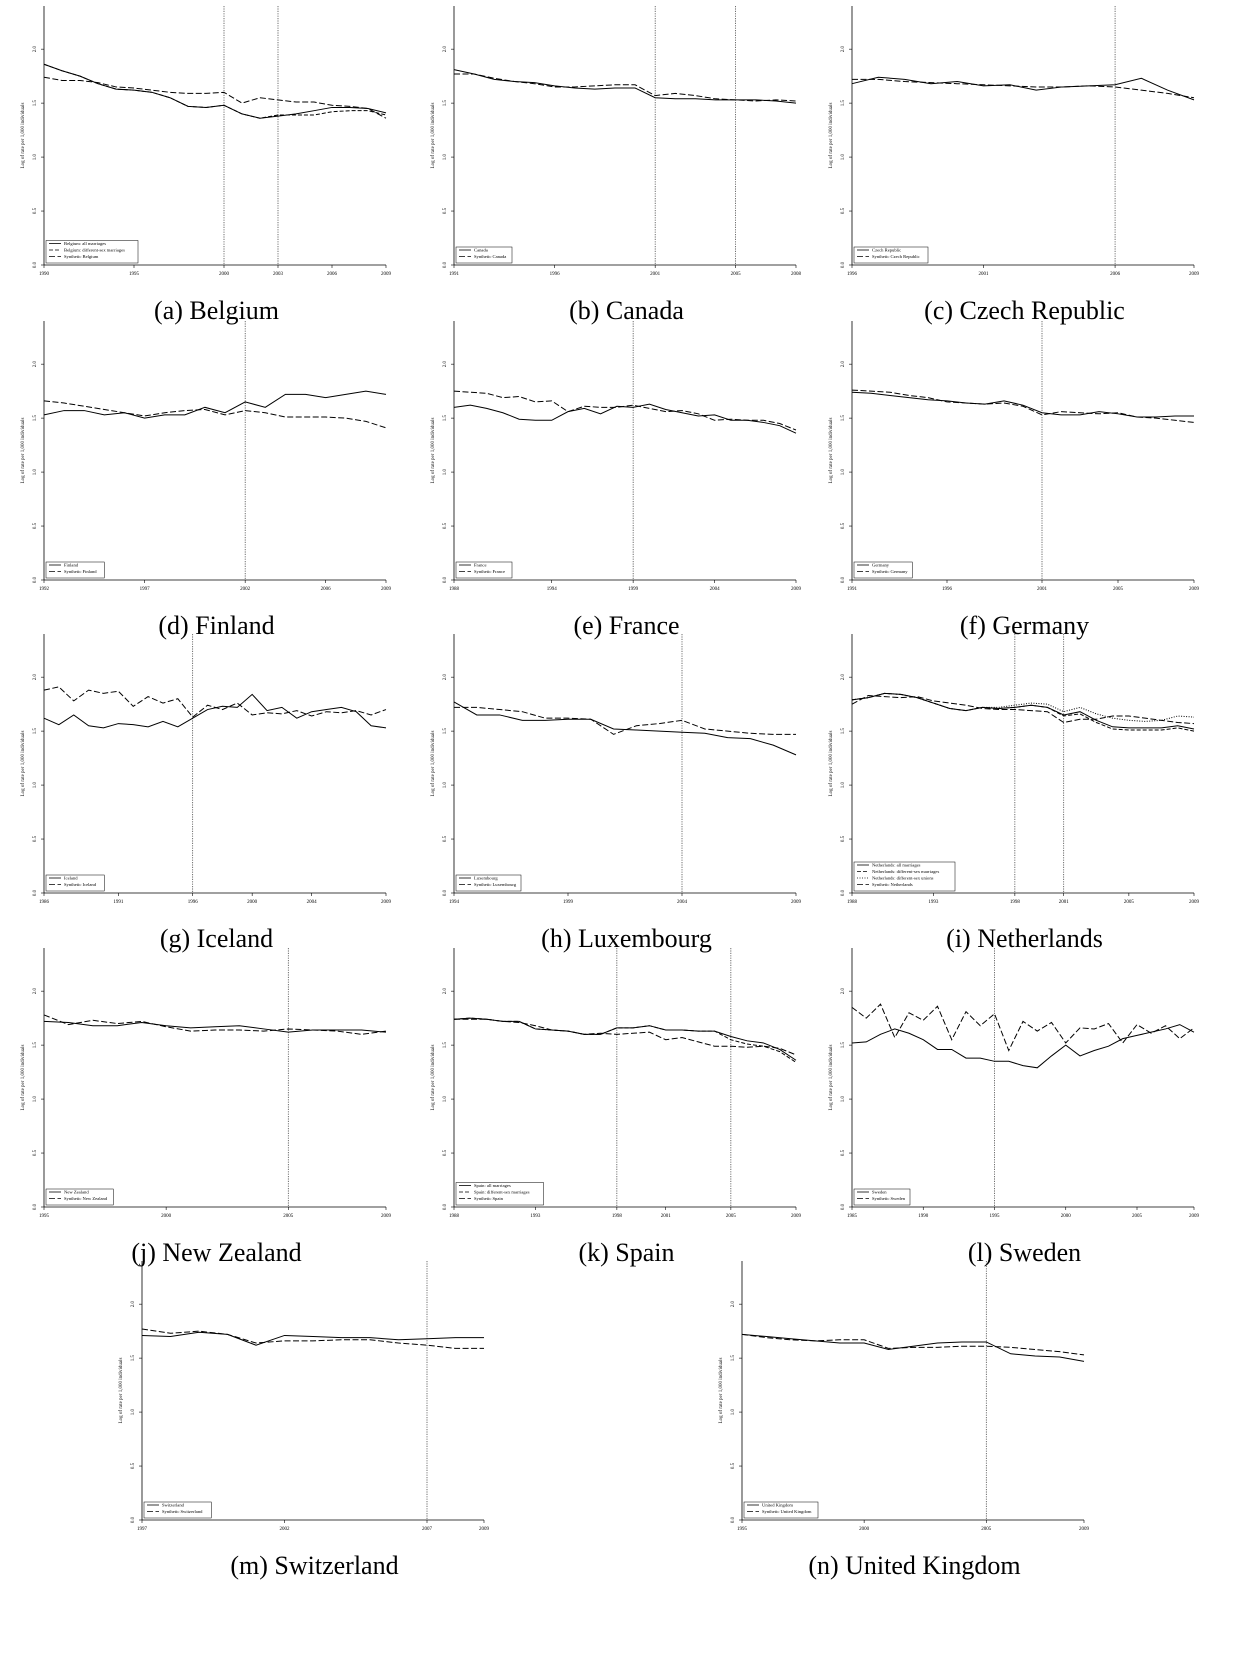  I want to click on legend-entry: Synthetic Germany, so click(890, 571).